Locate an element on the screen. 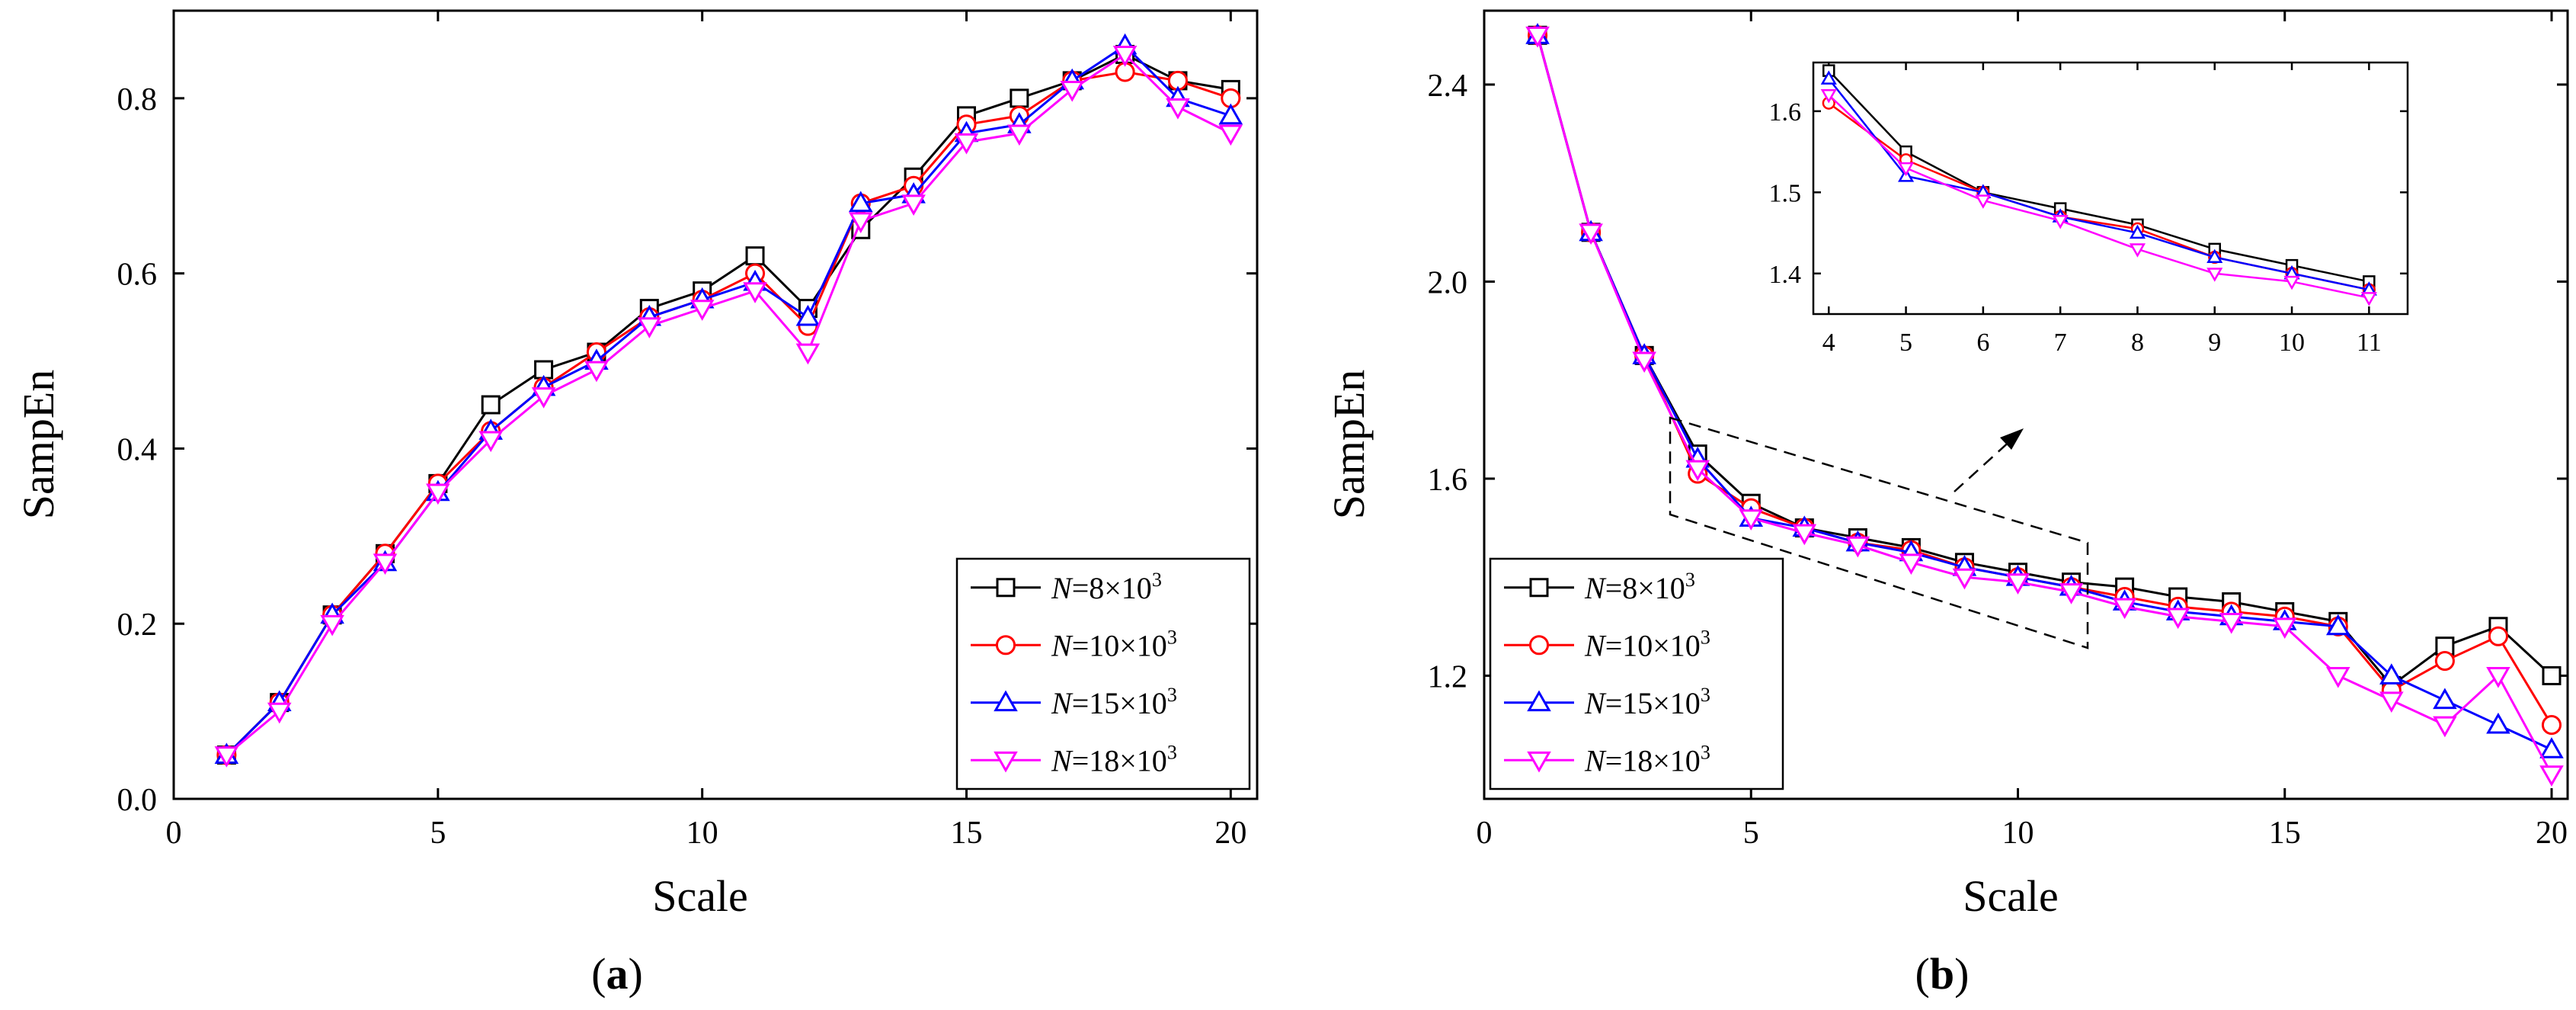 The width and height of the screenshot is (2576, 1010). panel-b-caption: (b) is located at coordinates (1942, 974).